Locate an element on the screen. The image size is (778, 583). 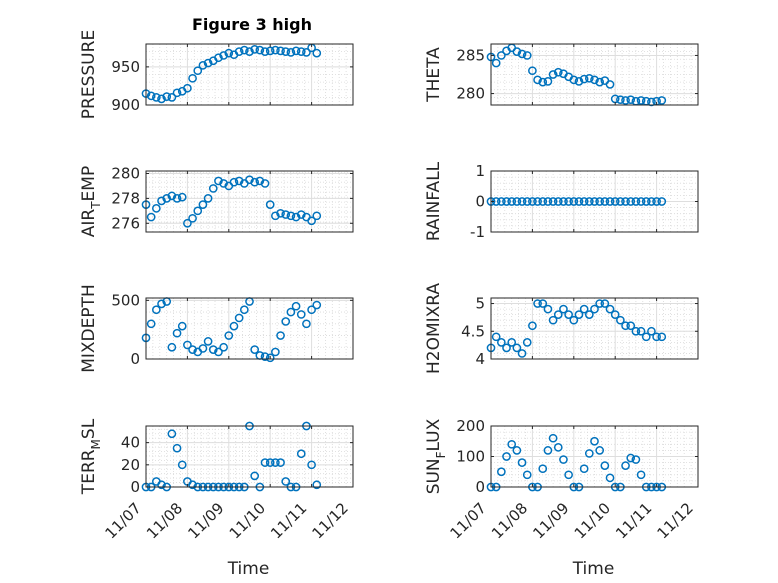
x-tick-label: 11/10 is located at coordinates (247, 520).